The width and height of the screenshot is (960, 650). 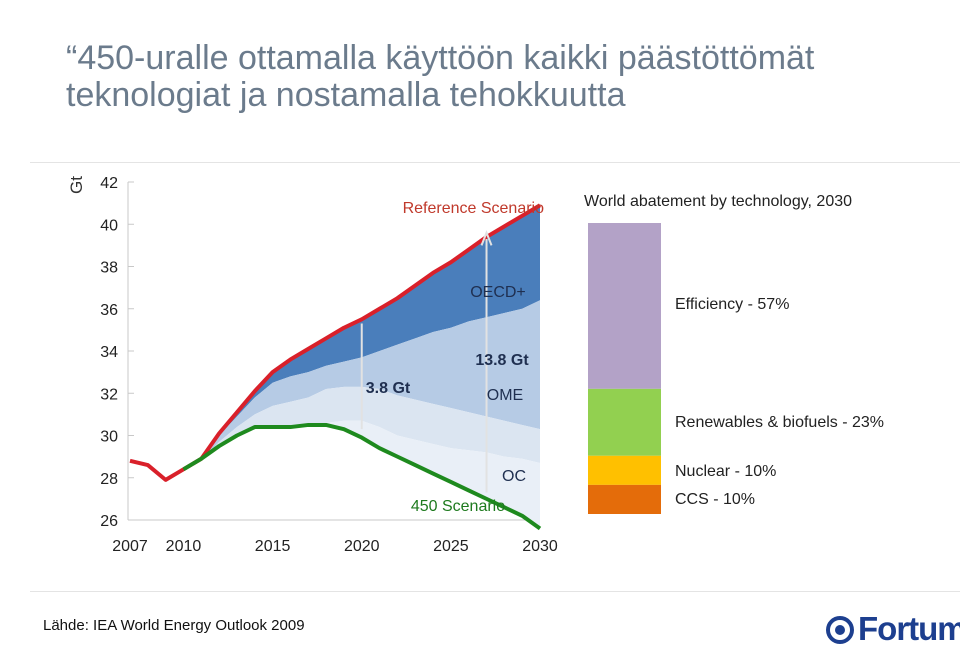 I want to click on x-tick-label: 2030, so click(x=540, y=546).